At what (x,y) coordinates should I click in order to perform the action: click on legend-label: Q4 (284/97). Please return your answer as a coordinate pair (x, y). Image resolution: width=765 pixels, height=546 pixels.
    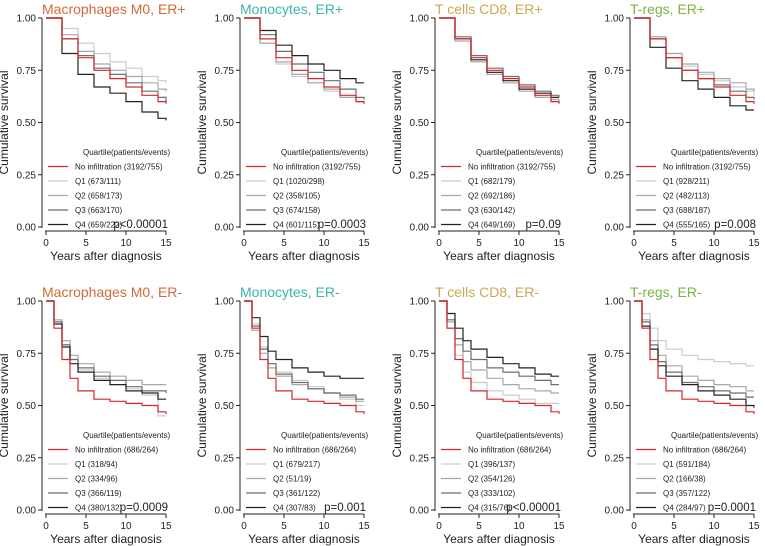
    Looking at the image, I should click on (684, 508).